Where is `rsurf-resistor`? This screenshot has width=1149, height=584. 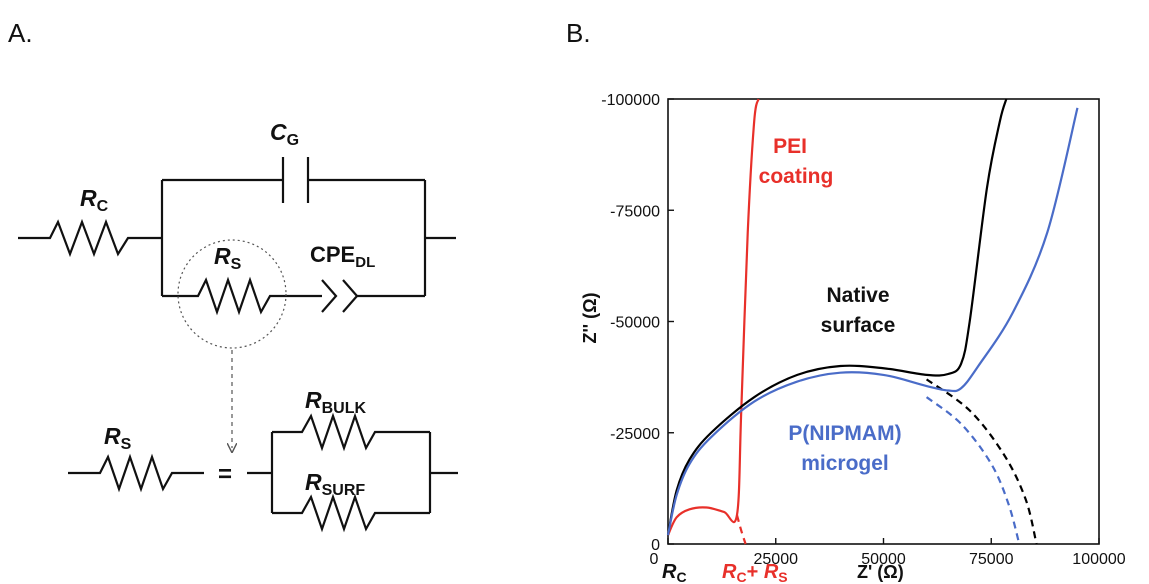 rsurf-resistor is located at coordinates (351, 513).